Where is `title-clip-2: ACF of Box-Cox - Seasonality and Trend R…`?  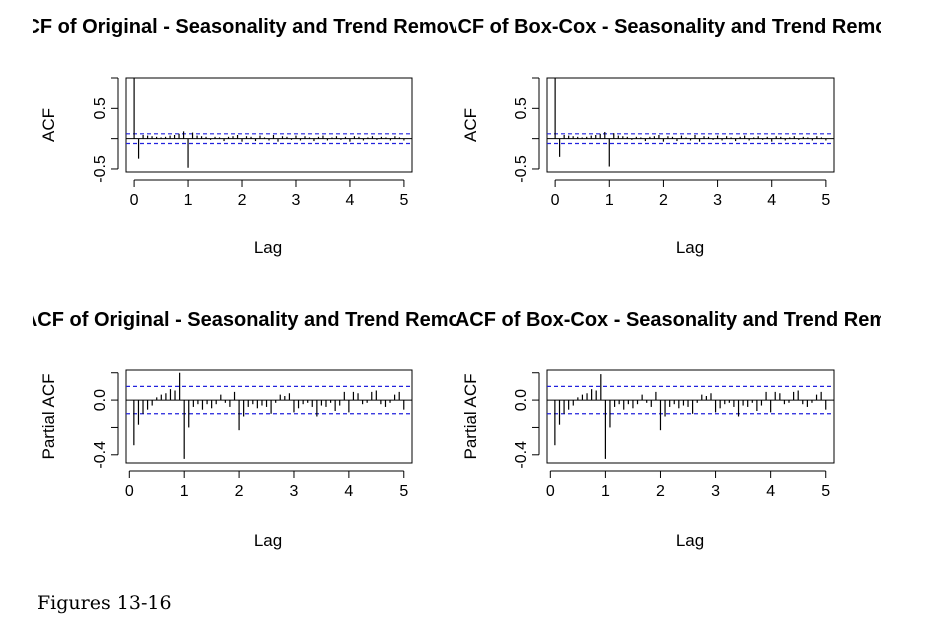
title-clip-2: ACF of Box-Cox - Seasonality and Trend R… is located at coordinates (668, 29).